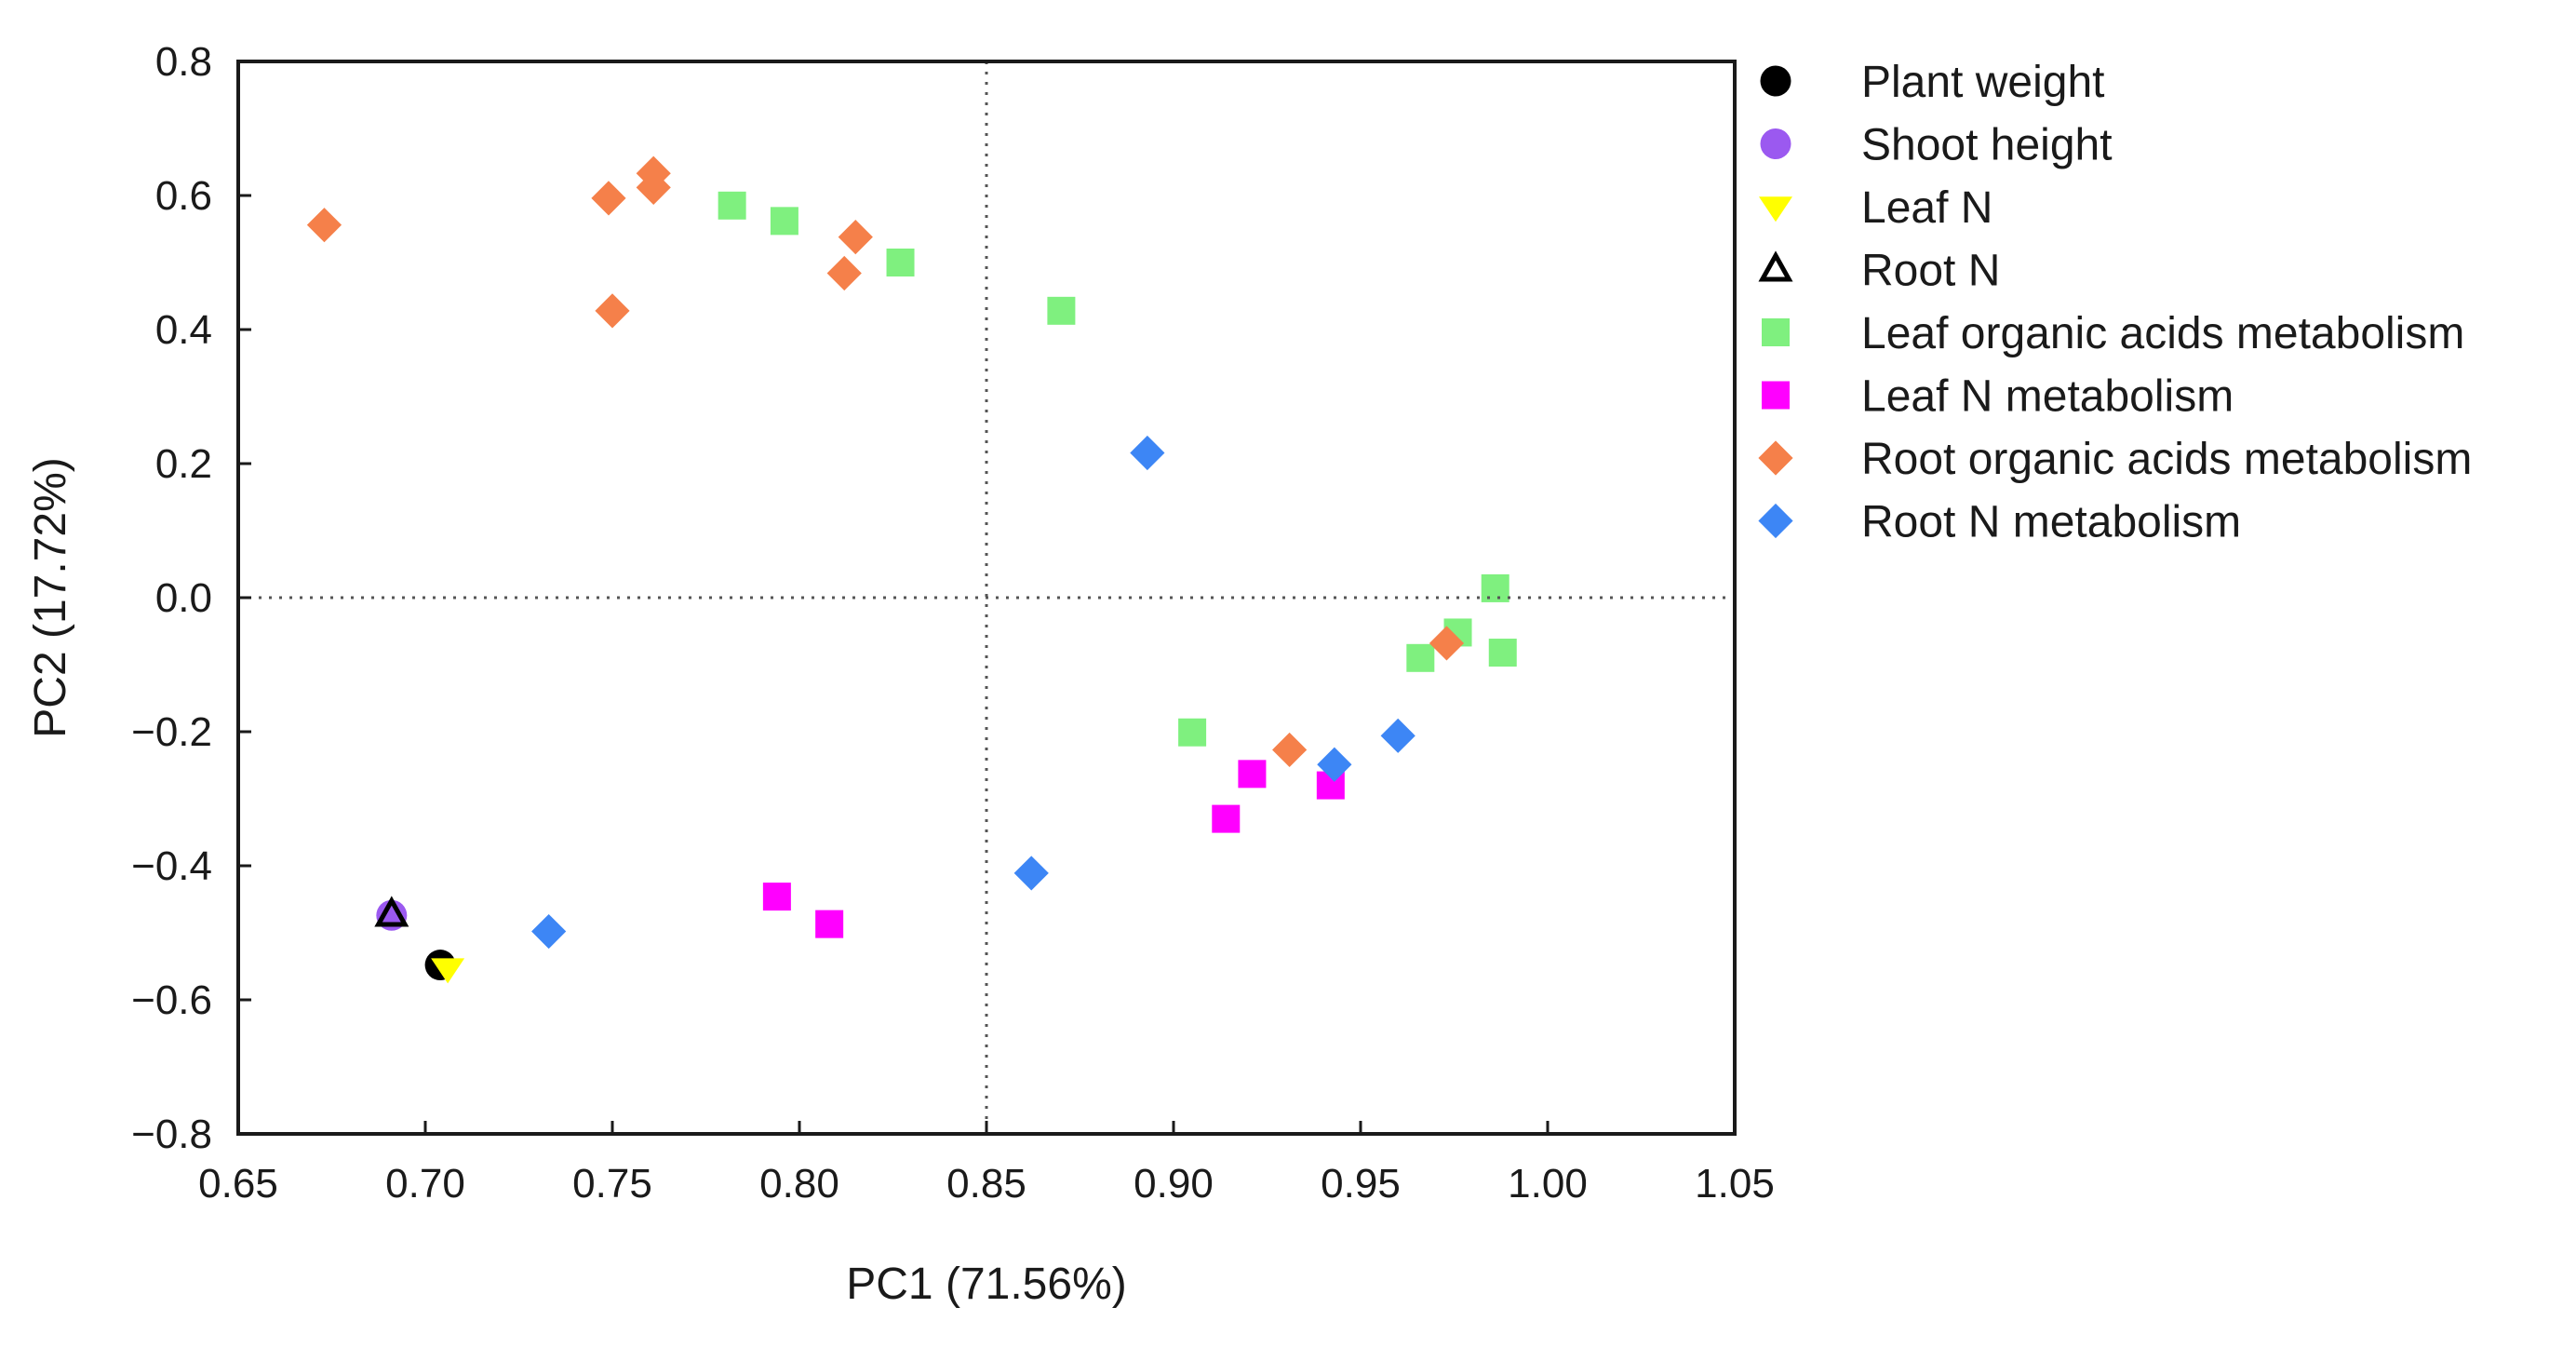  Describe the element at coordinates (183, 62) in the screenshot. I see `y-tick-label: 0.8` at that location.